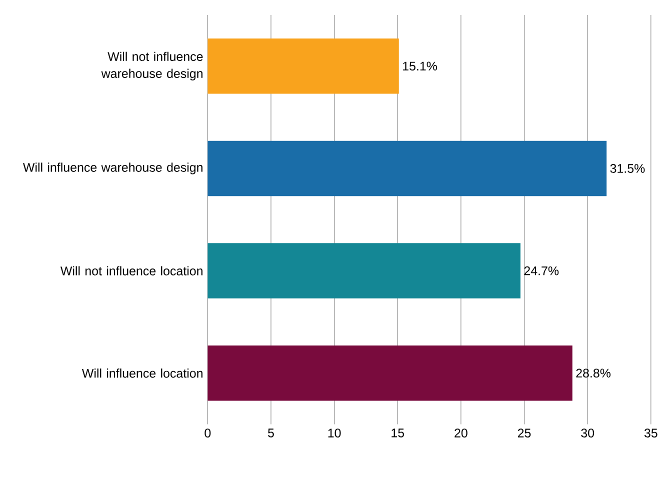 The width and height of the screenshot is (662, 480). Describe the element at coordinates (112, 168) in the screenshot. I see `y-tick-label: Will influence warehouse design` at that location.